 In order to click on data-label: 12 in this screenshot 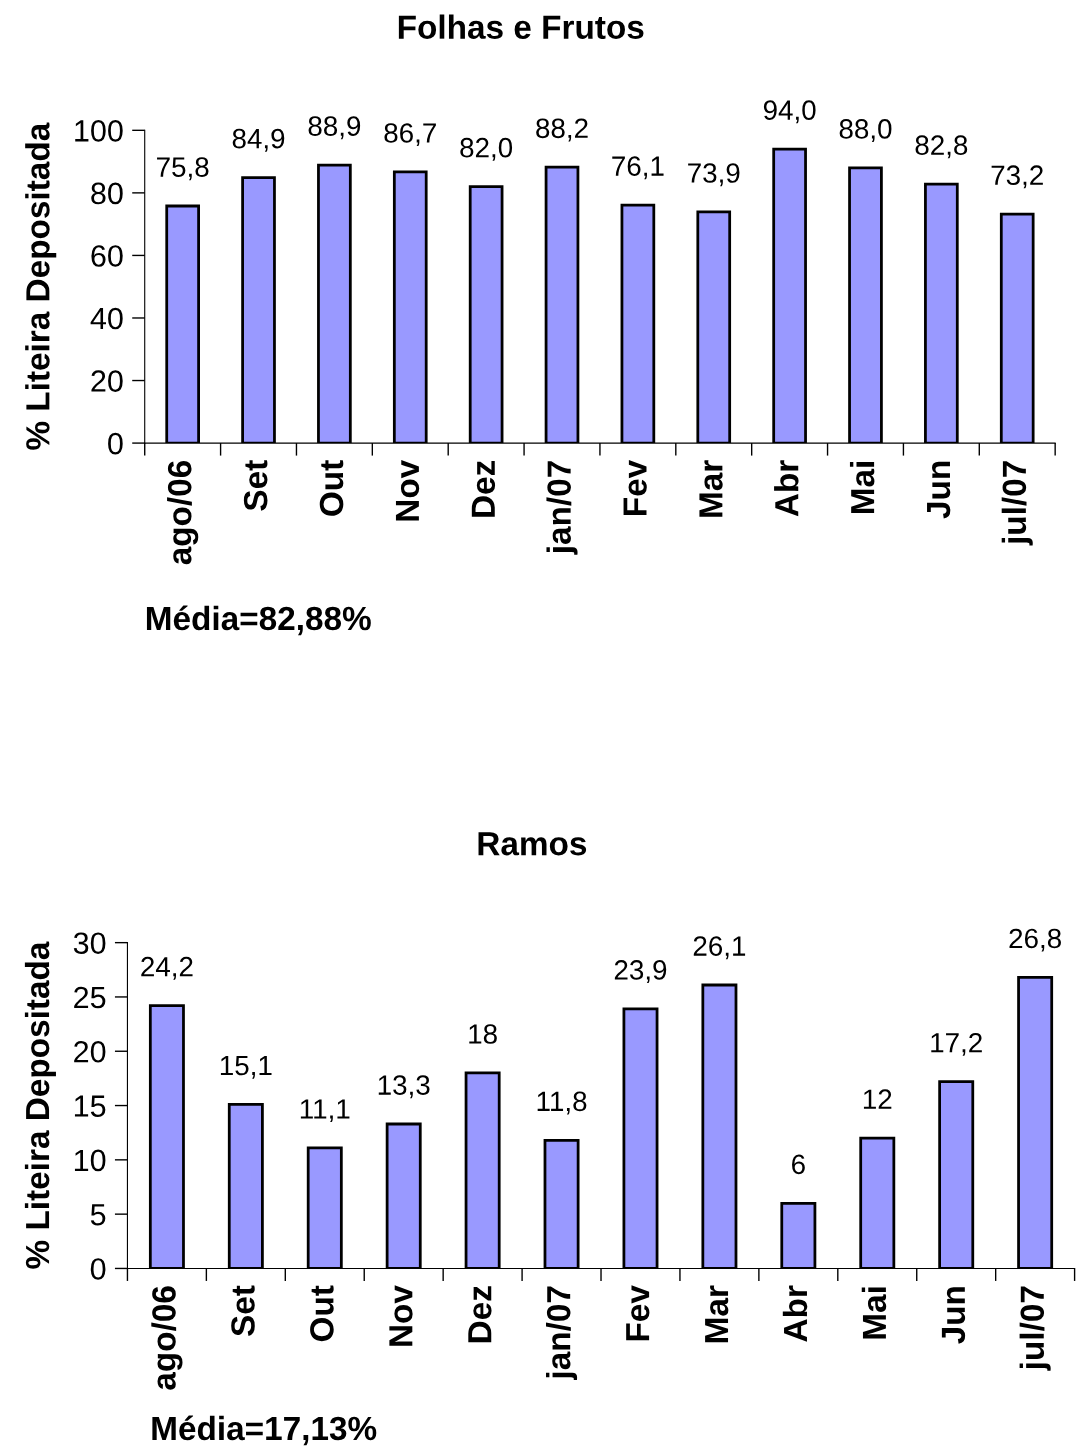, I will do `click(877, 1099)`.